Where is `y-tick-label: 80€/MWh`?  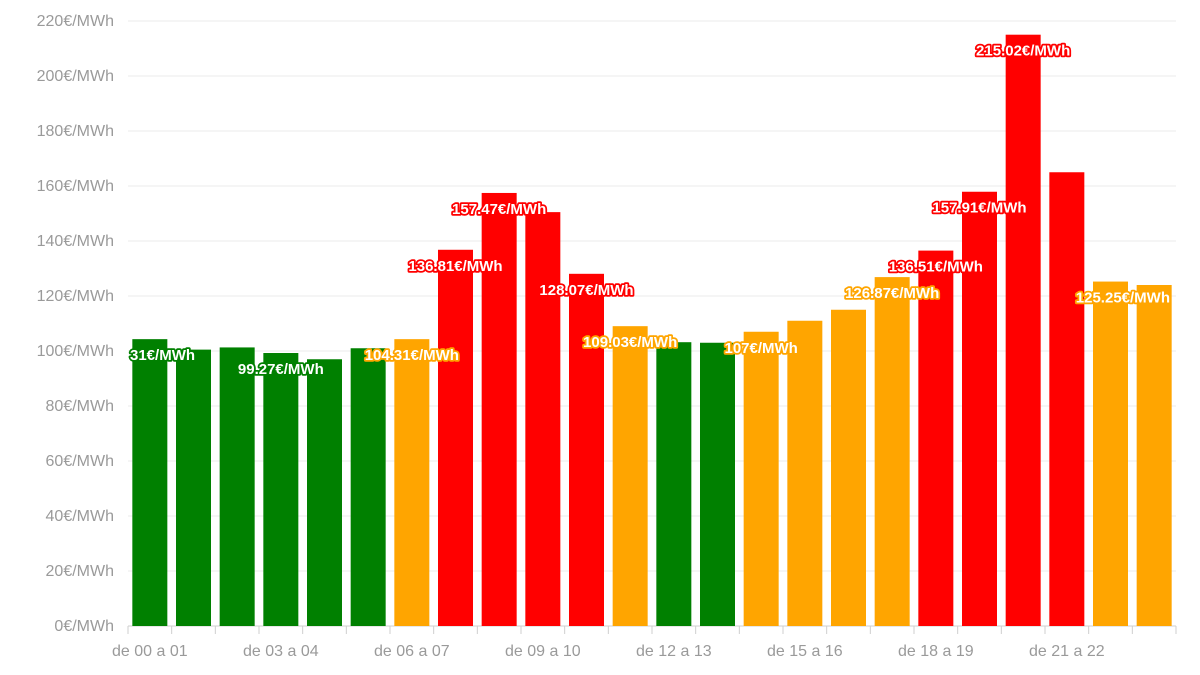
y-tick-label: 80€/MWh is located at coordinates (80, 406).